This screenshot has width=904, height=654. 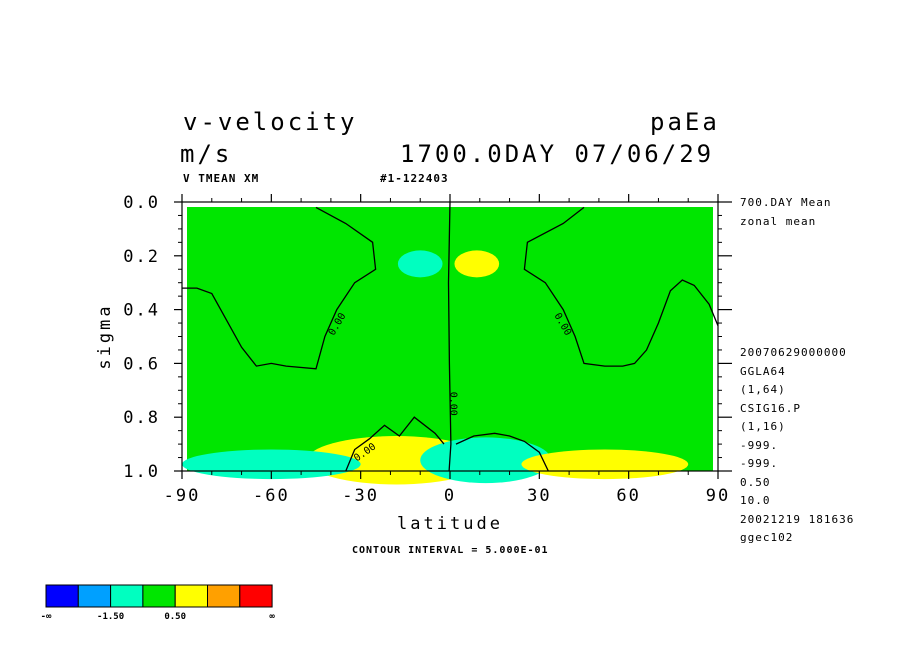 What do you see at coordinates (785, 212) in the screenshot?
I see `side-info-top: 700.DAY Mean zonal mean` at bounding box center [785, 212].